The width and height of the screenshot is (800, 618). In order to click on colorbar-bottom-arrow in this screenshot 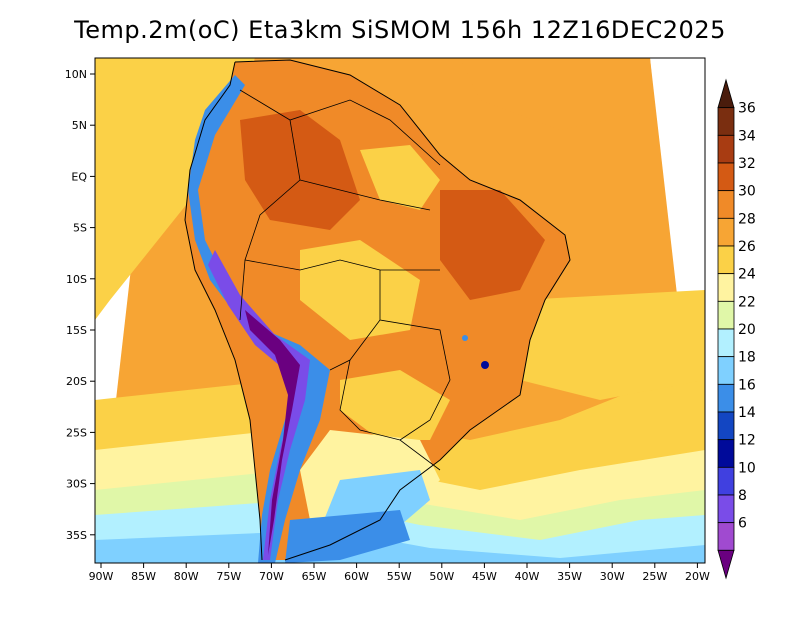, I will do `click(726, 564)`.